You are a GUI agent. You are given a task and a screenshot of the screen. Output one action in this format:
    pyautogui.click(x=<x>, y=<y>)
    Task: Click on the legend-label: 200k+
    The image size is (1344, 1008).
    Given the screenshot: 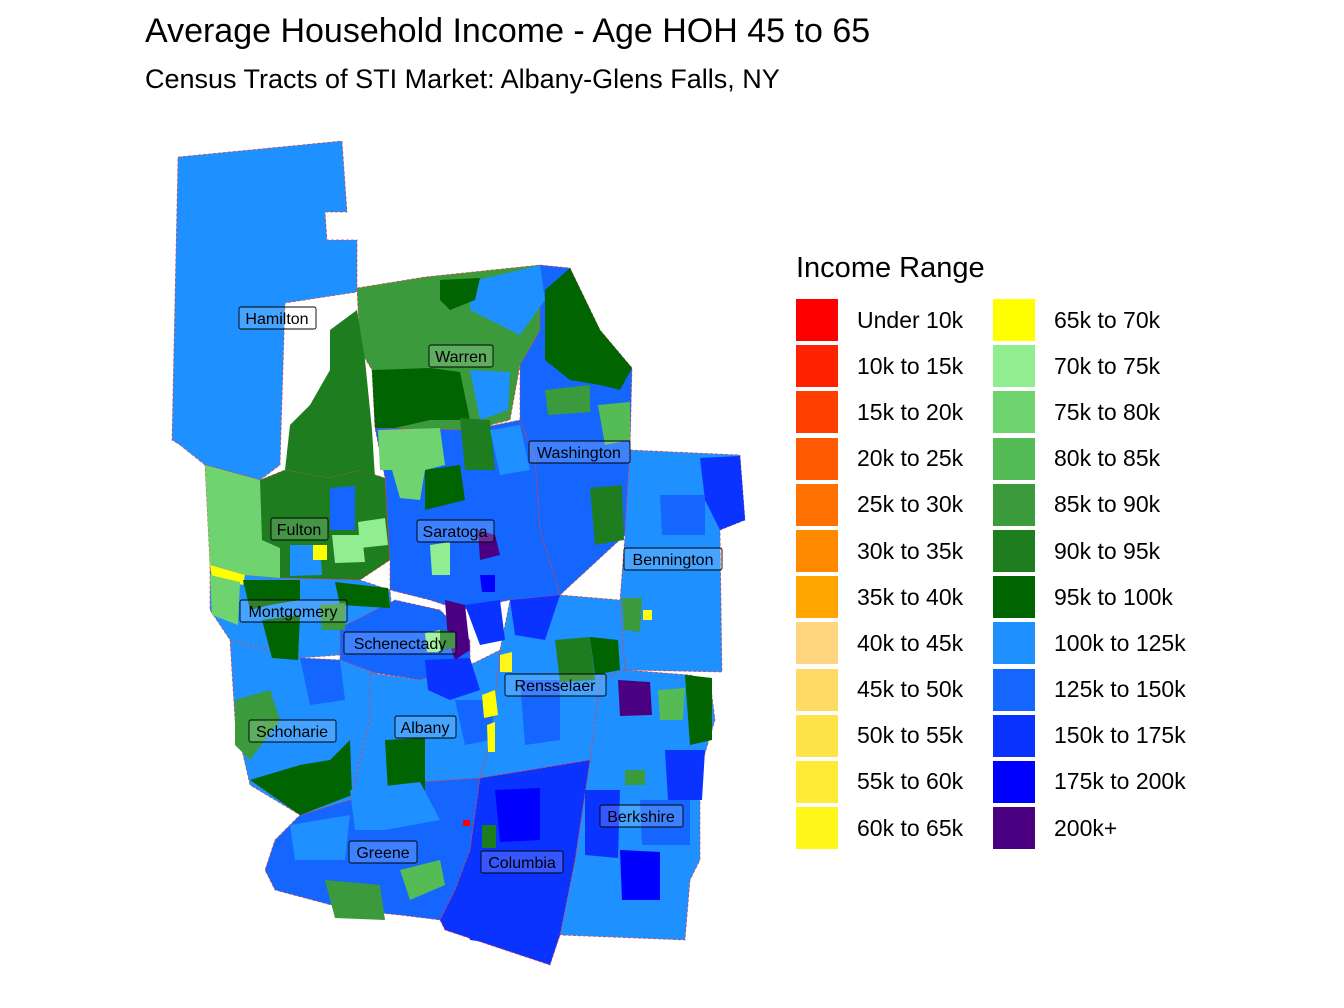 What is the action you would take?
    pyautogui.click(x=1086, y=827)
    